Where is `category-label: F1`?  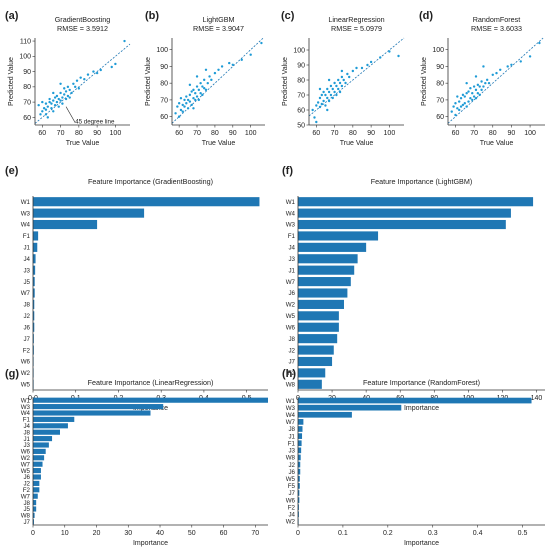 category-label: F1 is located at coordinates (27, 236).